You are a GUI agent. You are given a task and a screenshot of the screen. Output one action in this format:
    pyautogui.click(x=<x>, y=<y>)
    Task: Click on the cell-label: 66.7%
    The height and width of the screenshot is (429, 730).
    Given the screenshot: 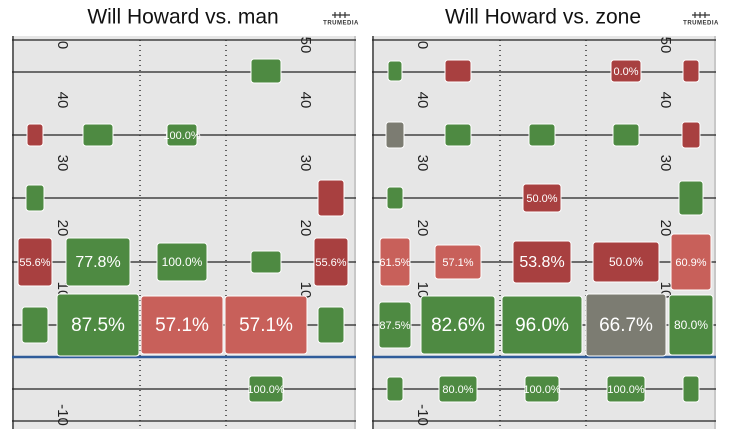 What is the action you would take?
    pyautogui.click(x=626, y=325)
    